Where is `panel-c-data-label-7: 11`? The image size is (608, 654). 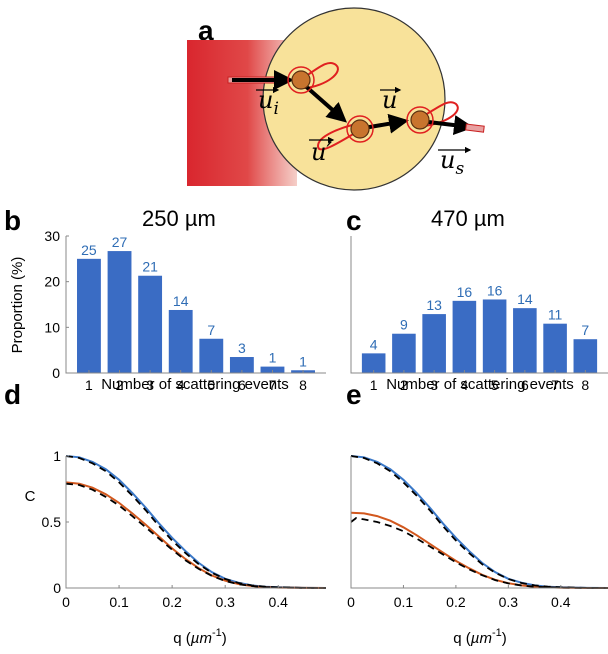 panel-c-data-label-7: 11 is located at coordinates (555, 315).